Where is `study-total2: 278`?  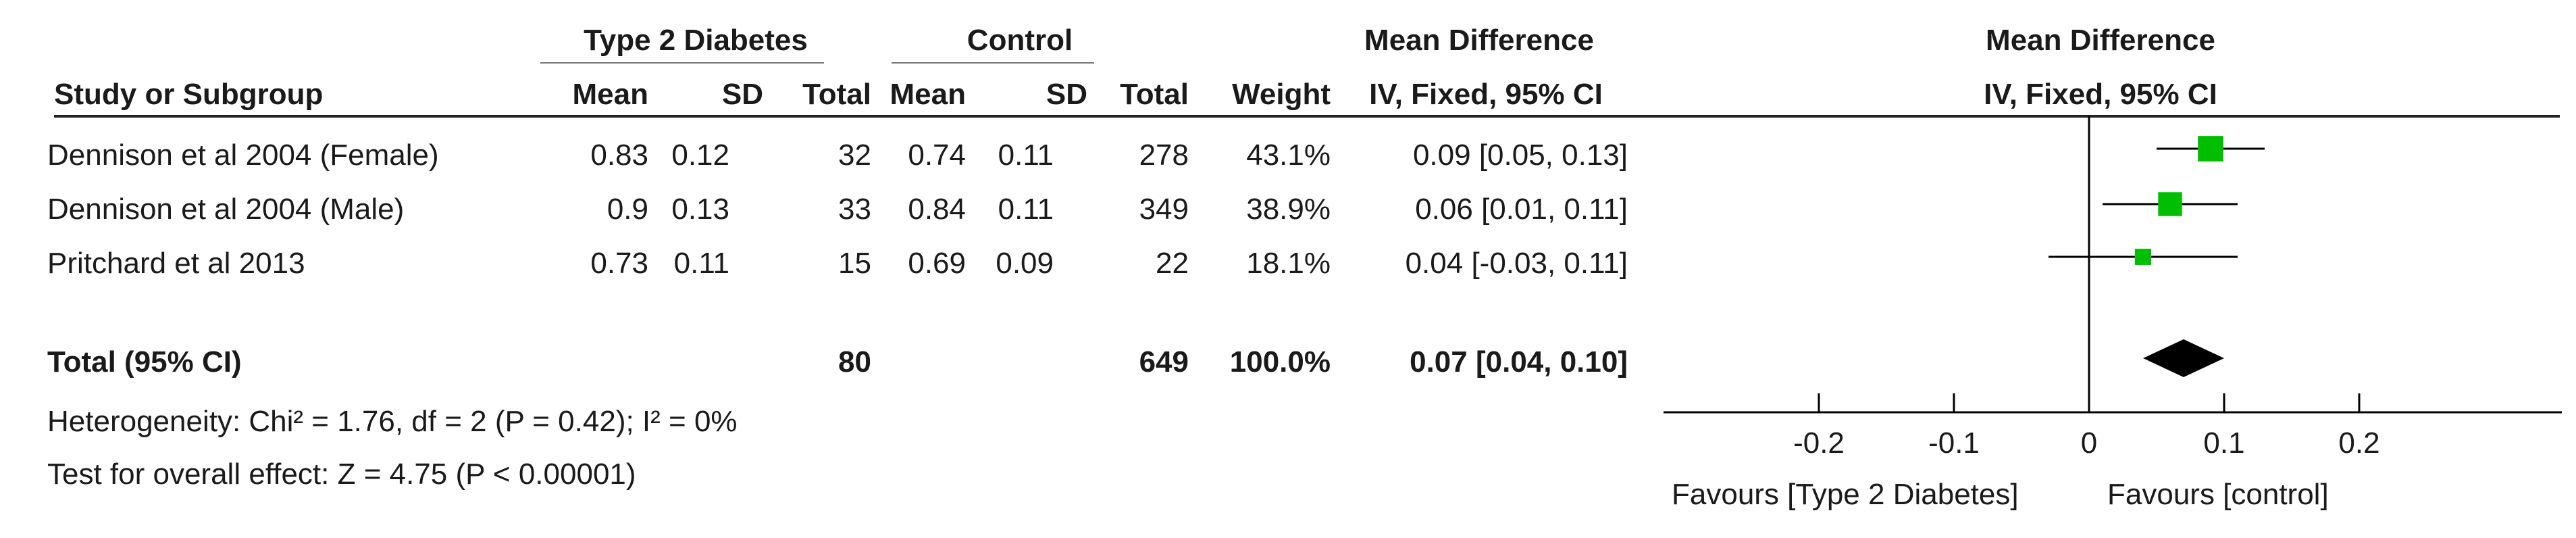 study-total2: 278 is located at coordinates (1164, 156).